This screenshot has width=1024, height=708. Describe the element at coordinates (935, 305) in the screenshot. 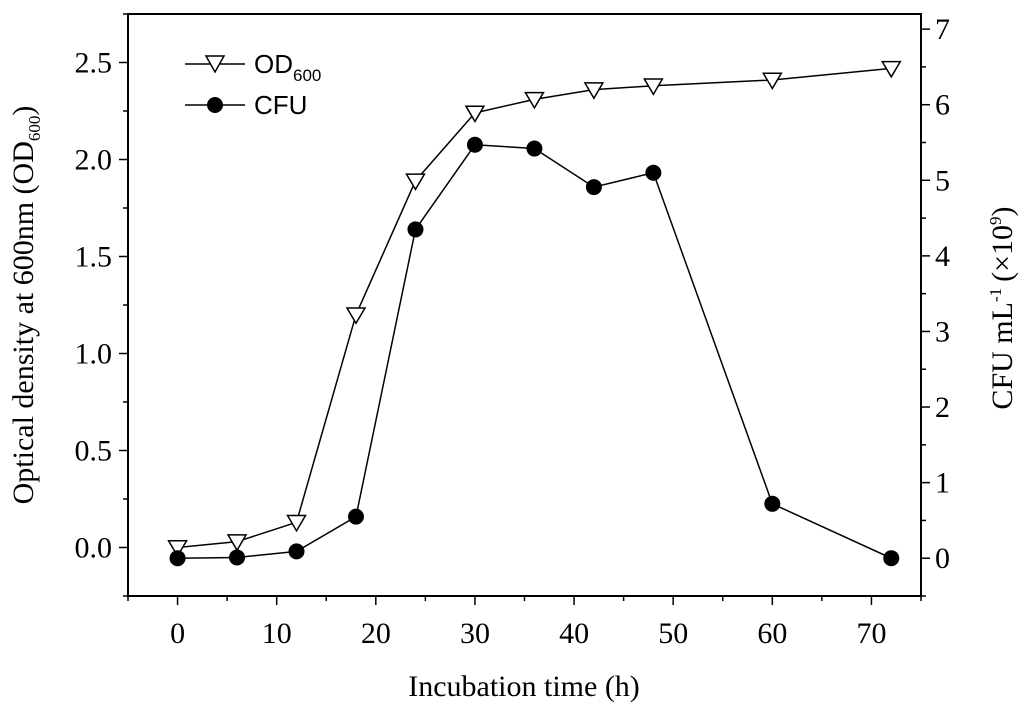

I see `right-y-axis-ticks: 0 1 2 3 4 5 6 7` at that location.